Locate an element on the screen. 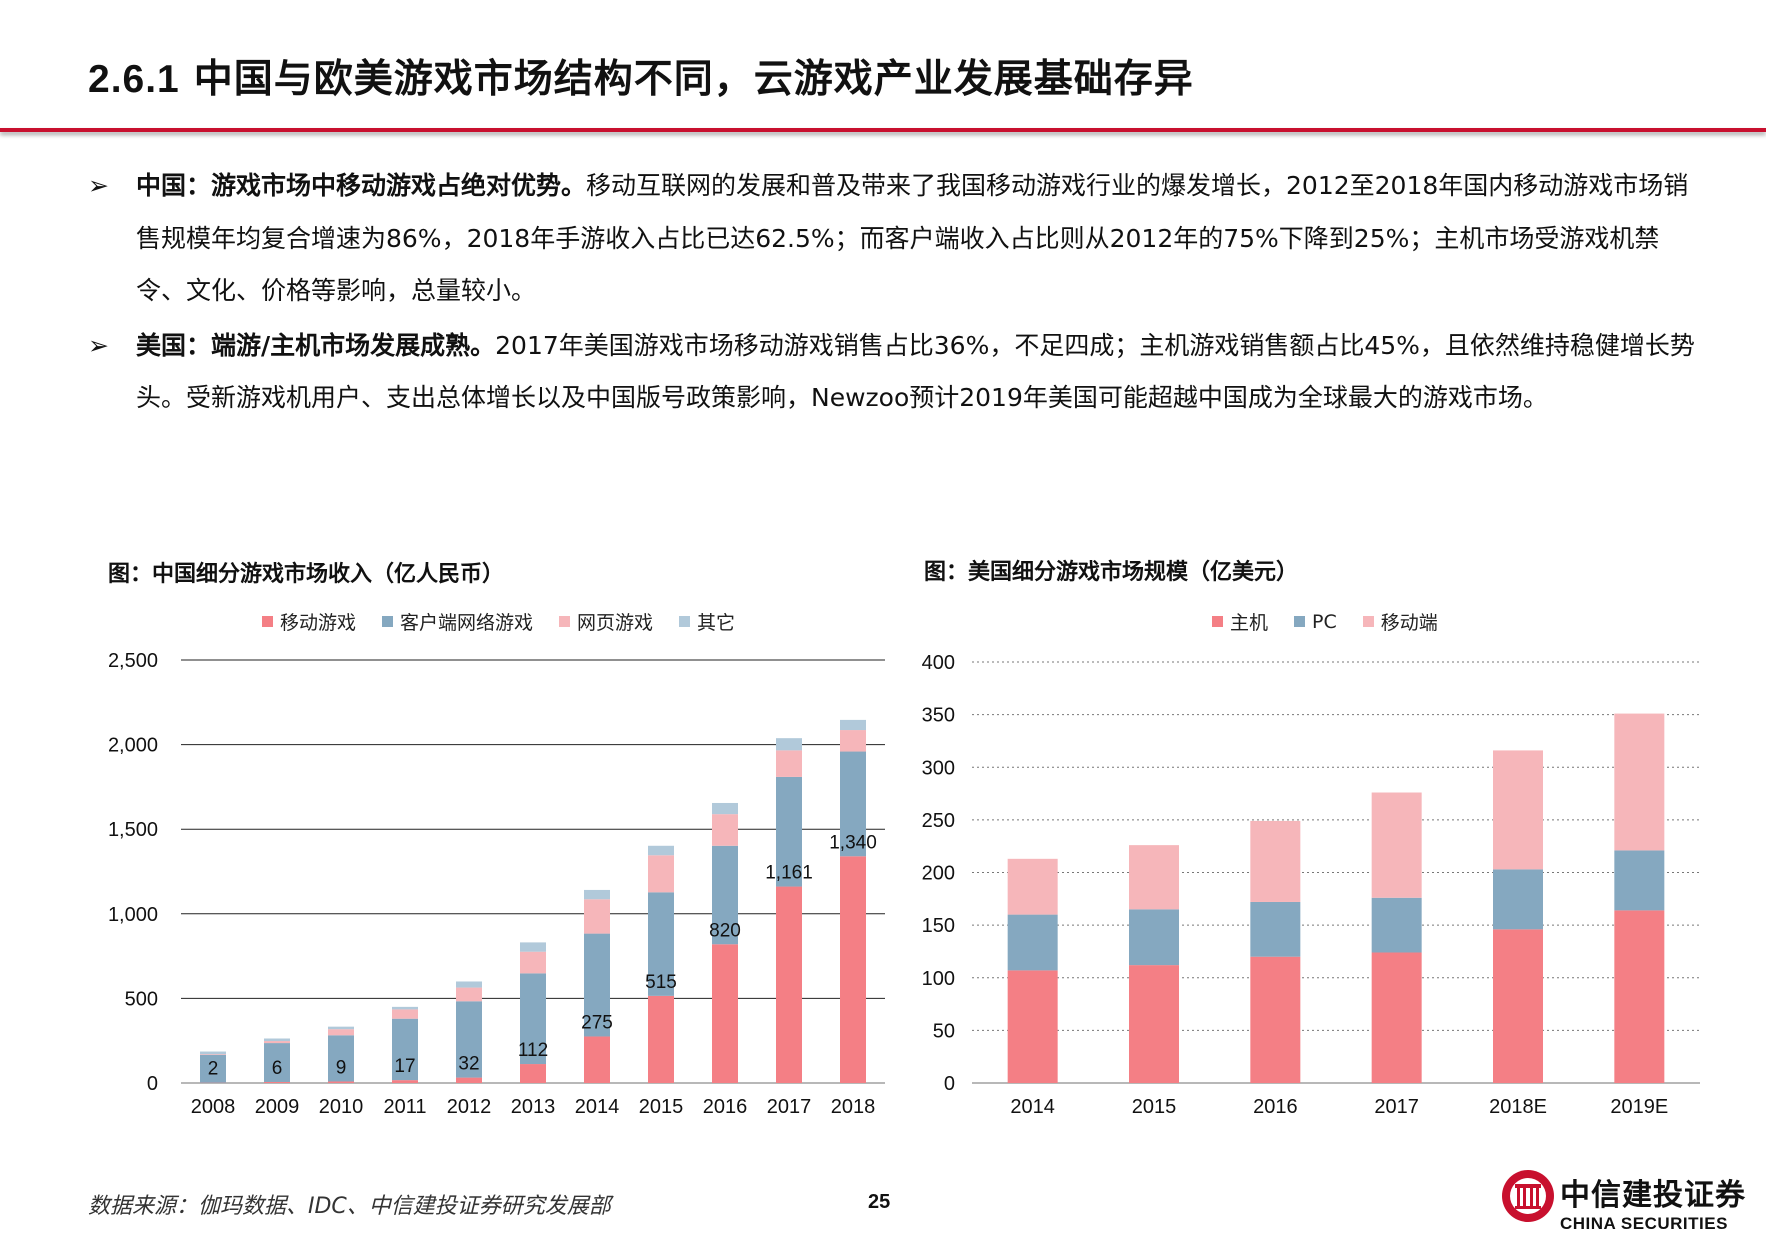  cn-x-tick-label: 2008 is located at coordinates (213, 1107).